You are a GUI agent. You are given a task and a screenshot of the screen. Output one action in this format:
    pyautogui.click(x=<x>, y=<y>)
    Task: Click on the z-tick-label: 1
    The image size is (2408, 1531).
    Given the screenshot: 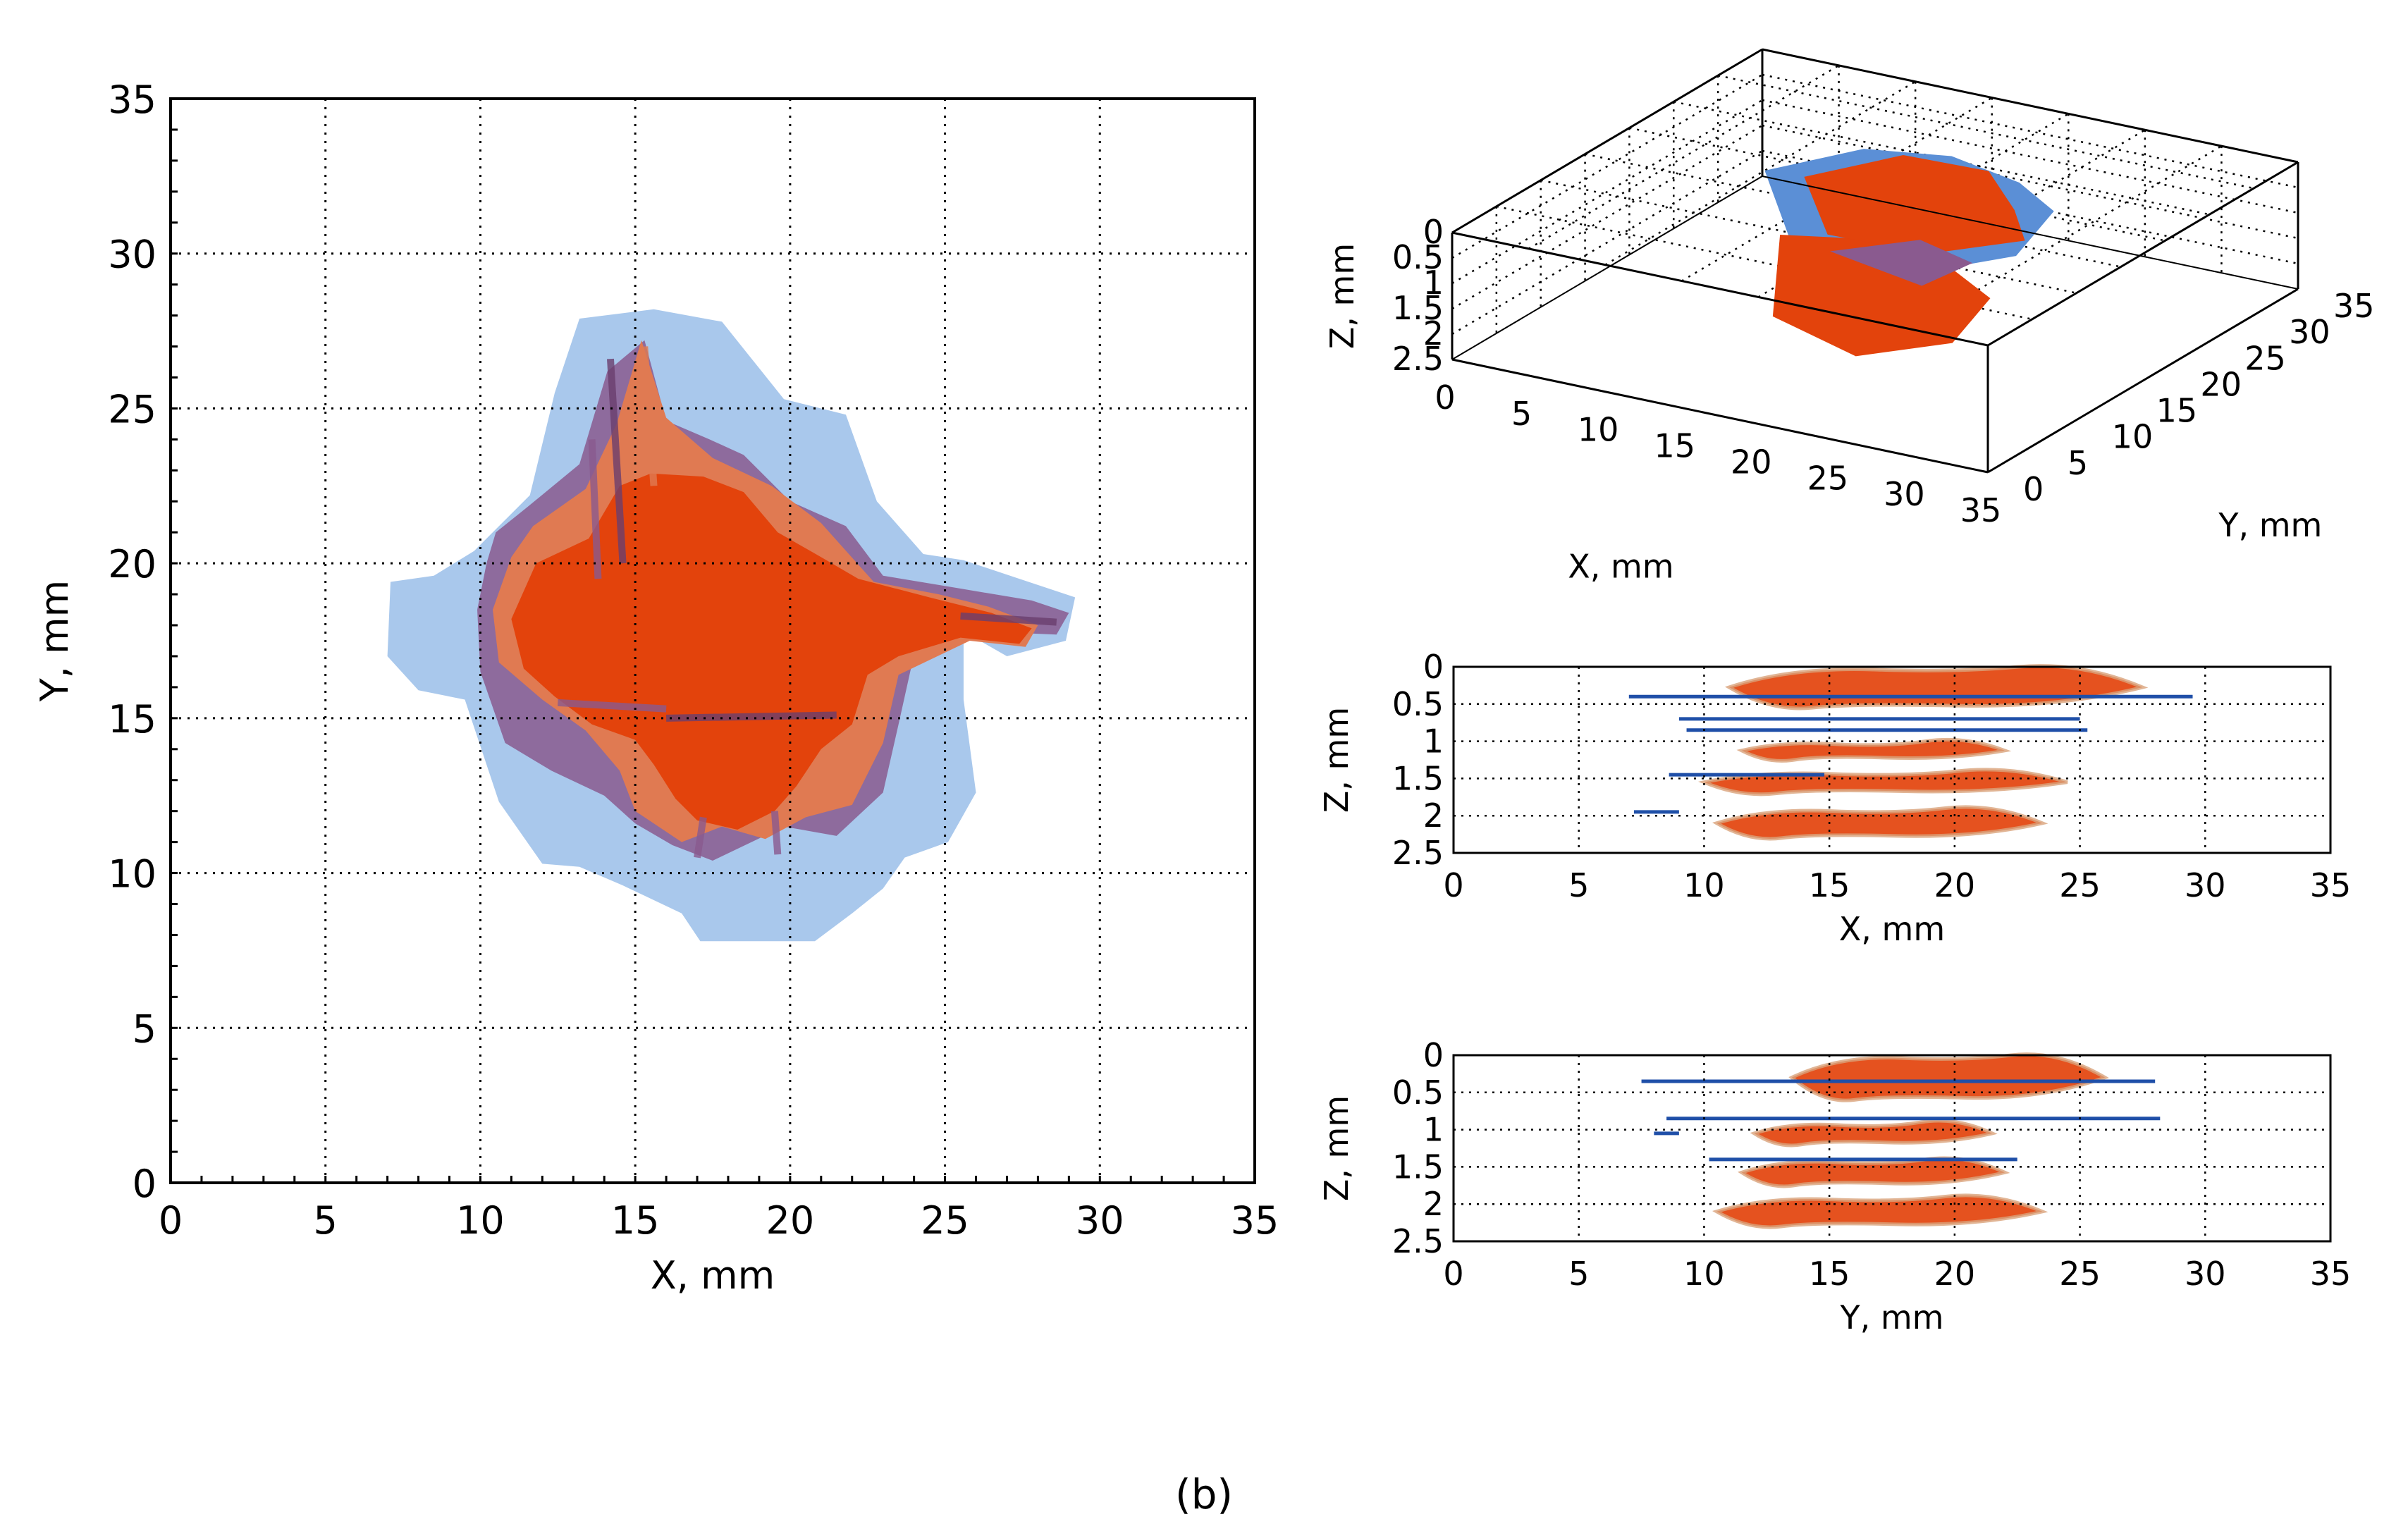 What is the action you would take?
    pyautogui.click(x=1434, y=283)
    